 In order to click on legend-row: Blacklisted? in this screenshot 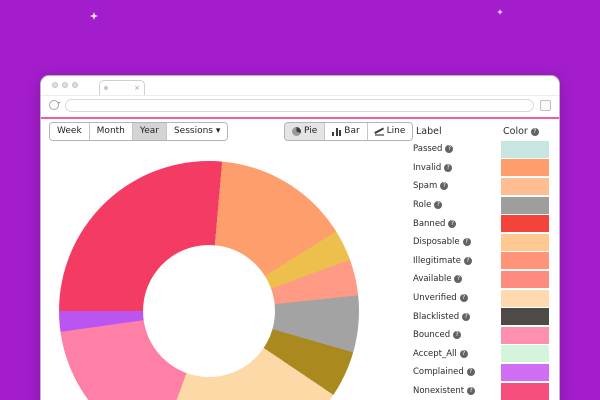, I will do `click(481, 316)`.